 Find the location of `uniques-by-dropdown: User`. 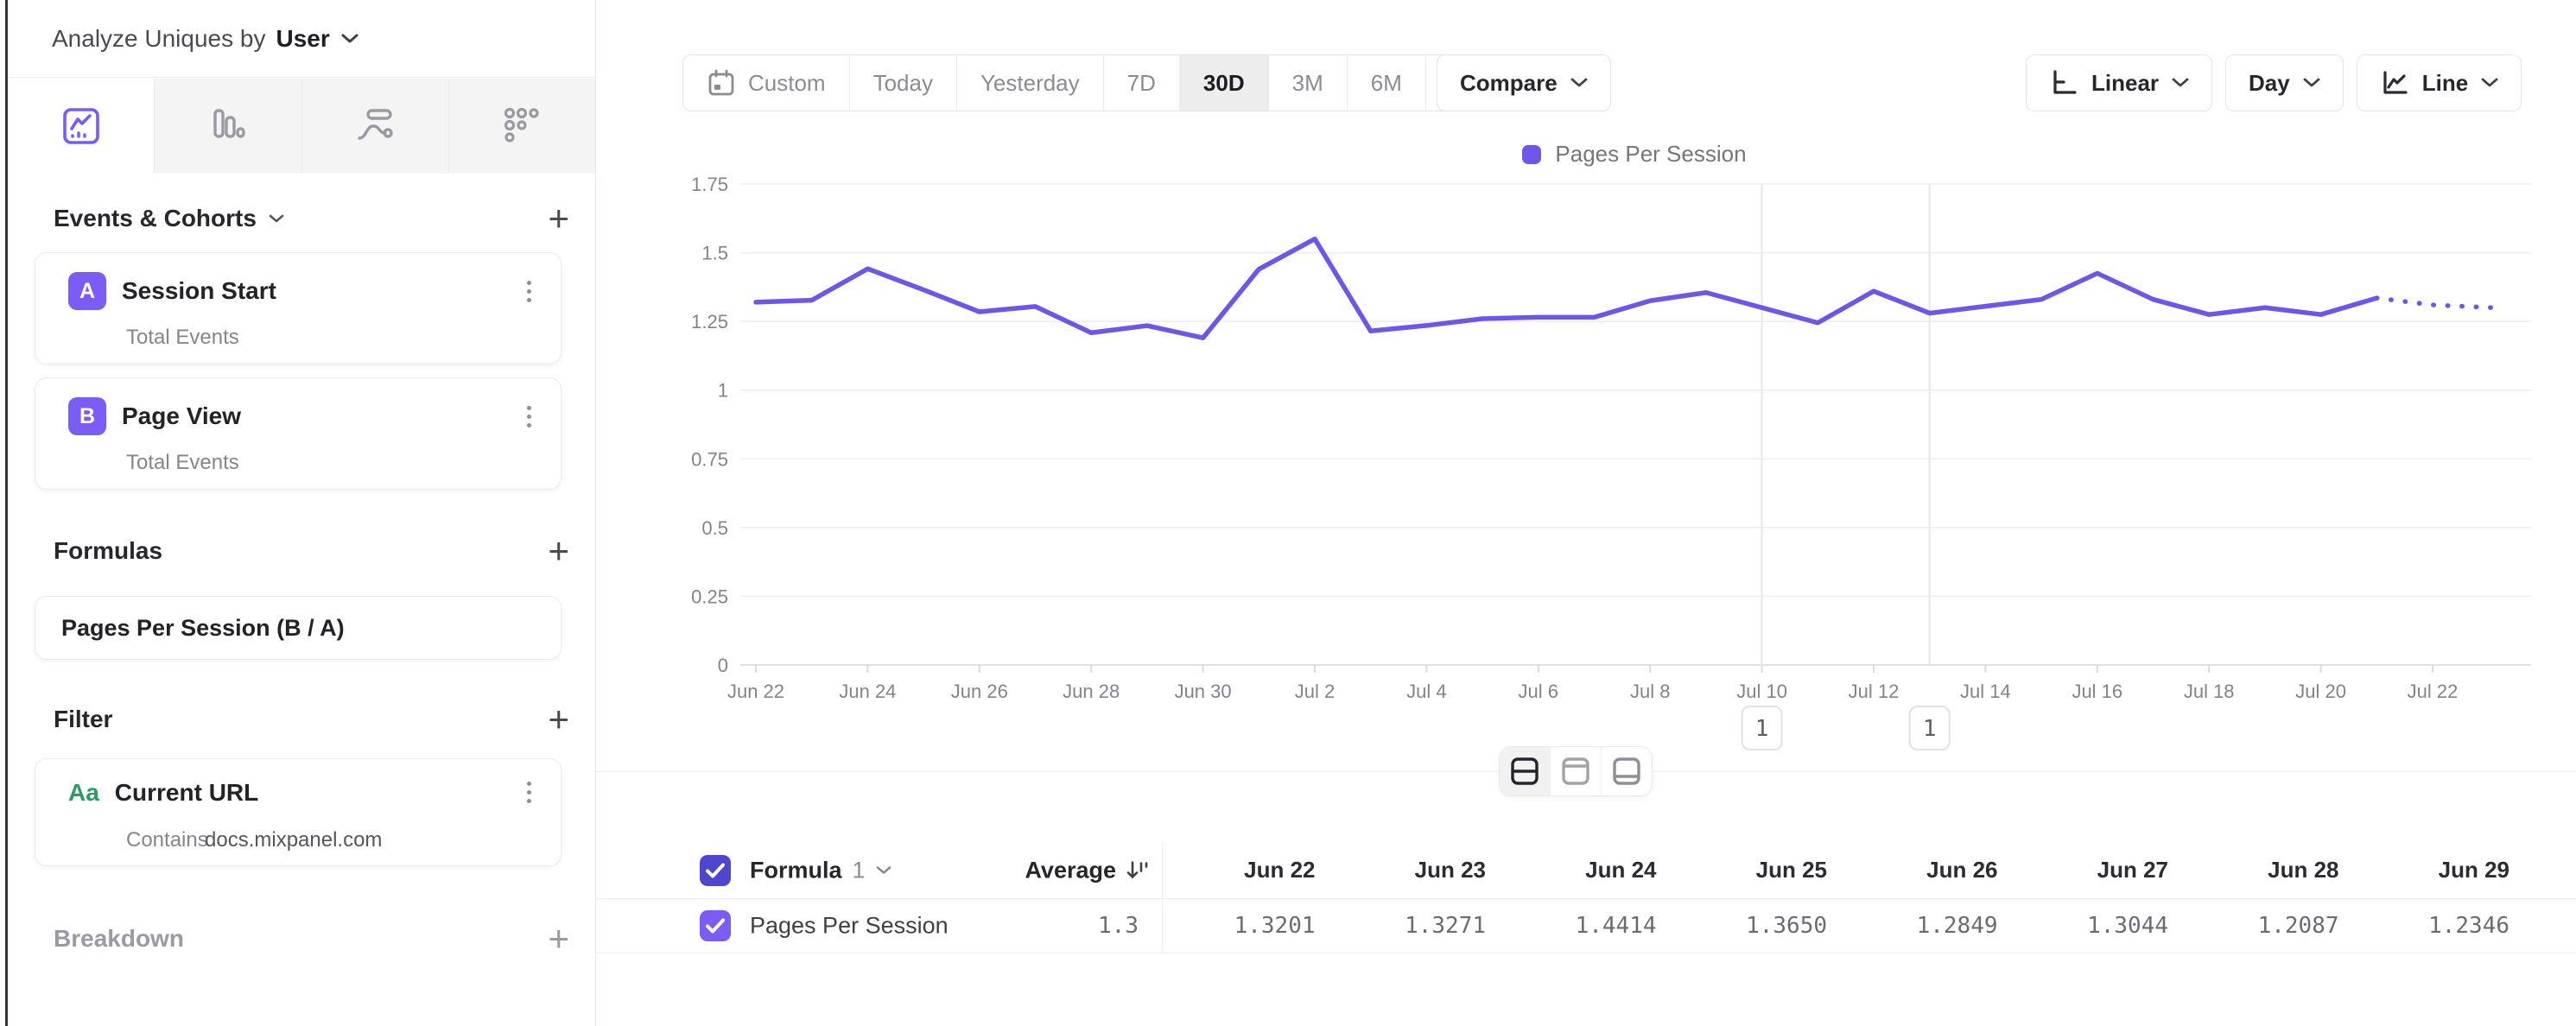

uniques-by-dropdown: User is located at coordinates (303, 38).